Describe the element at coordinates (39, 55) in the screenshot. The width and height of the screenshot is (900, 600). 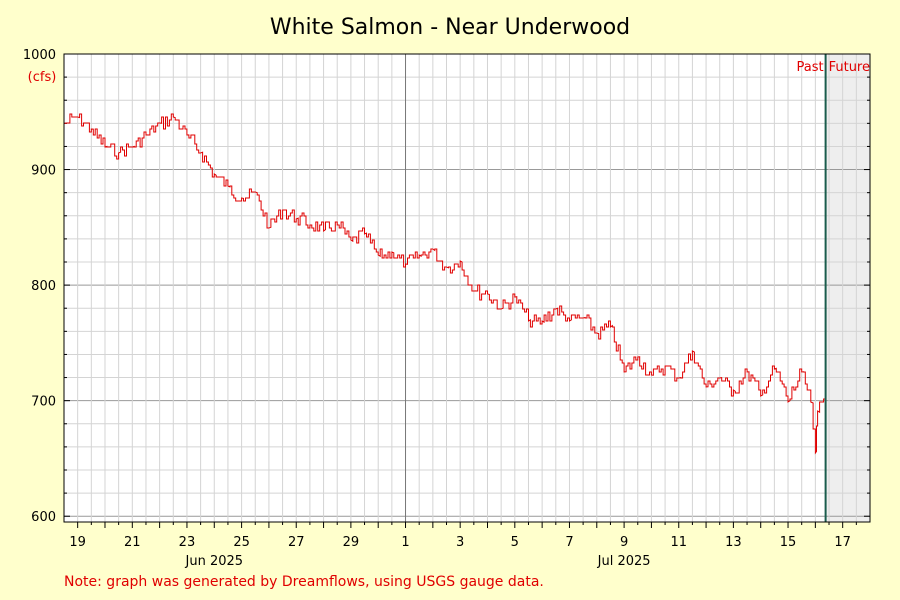
I see `y-tick-label: 1000` at that location.